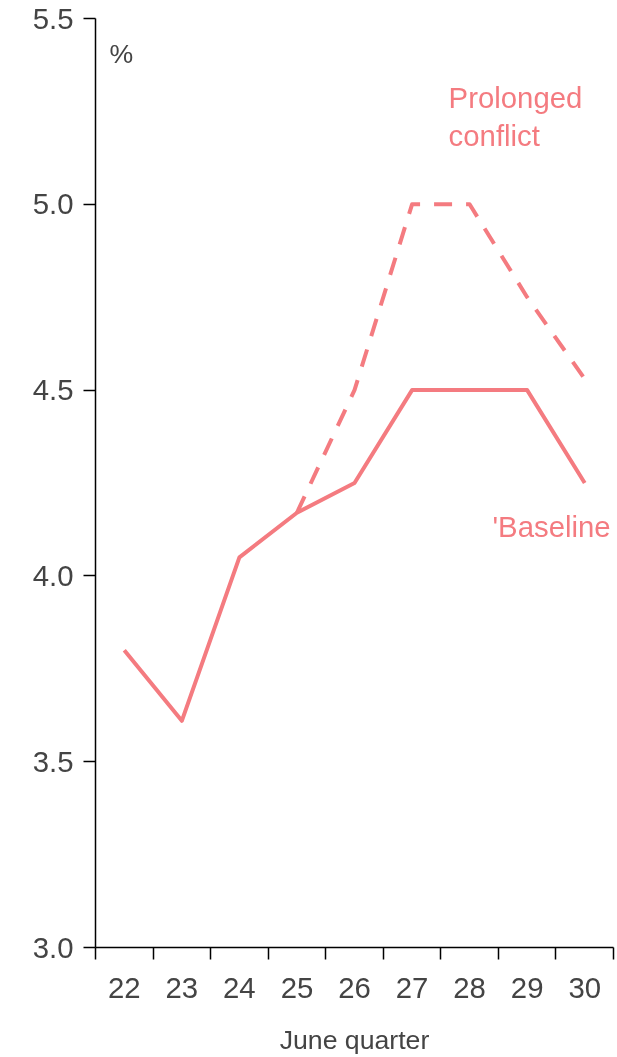 This screenshot has width=617, height=1057. I want to click on x-tick-label: 23, so click(182, 987).